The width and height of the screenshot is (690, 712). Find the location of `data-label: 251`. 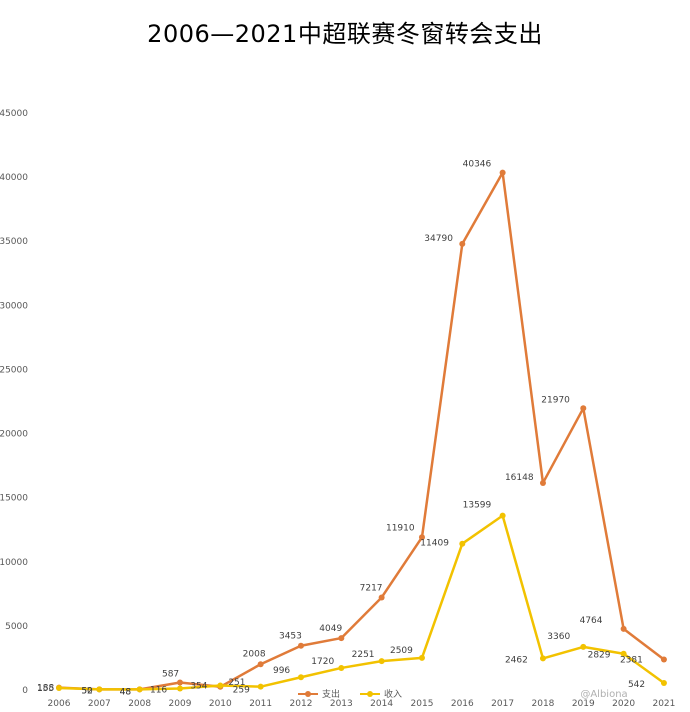

data-label: 251 is located at coordinates (236, 683).